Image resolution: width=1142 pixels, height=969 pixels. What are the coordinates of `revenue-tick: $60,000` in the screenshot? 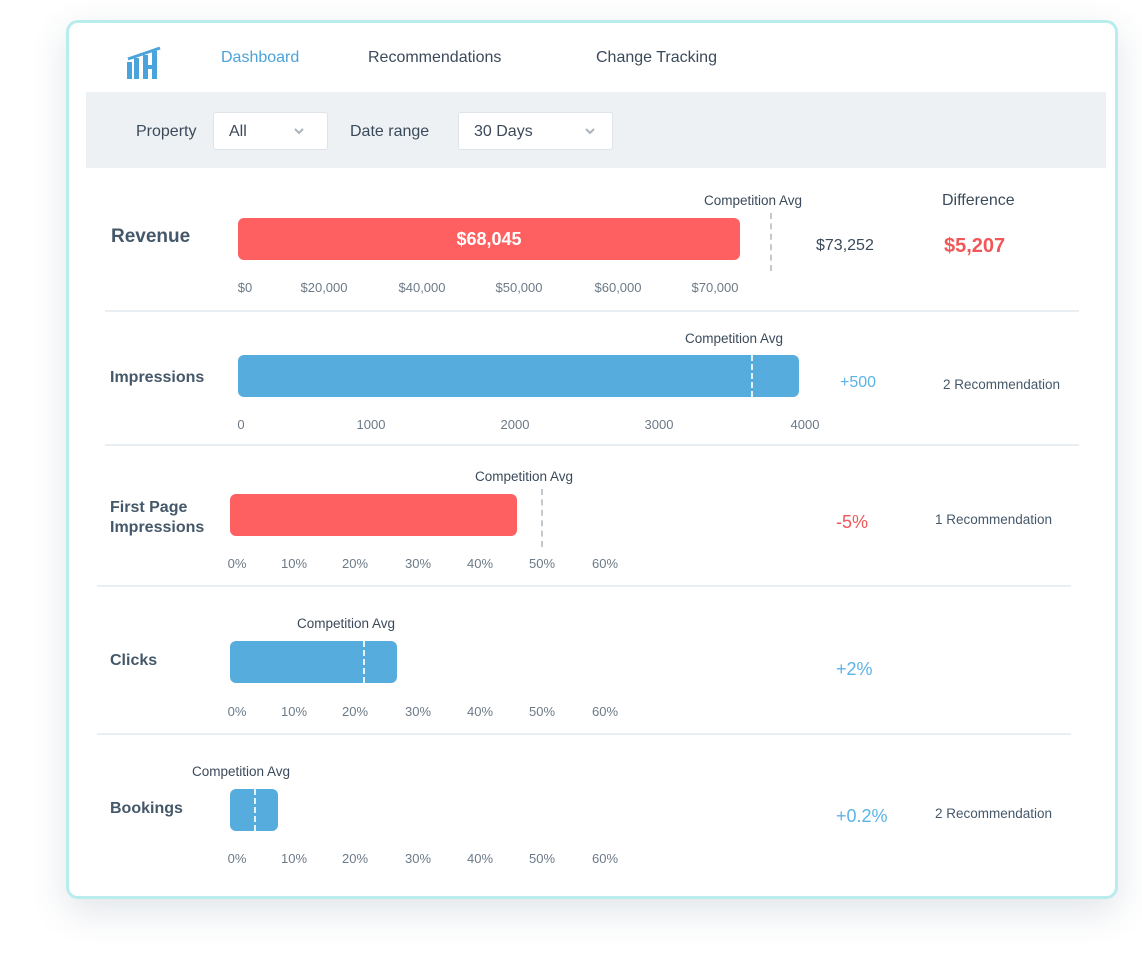 It's located at (618, 287).